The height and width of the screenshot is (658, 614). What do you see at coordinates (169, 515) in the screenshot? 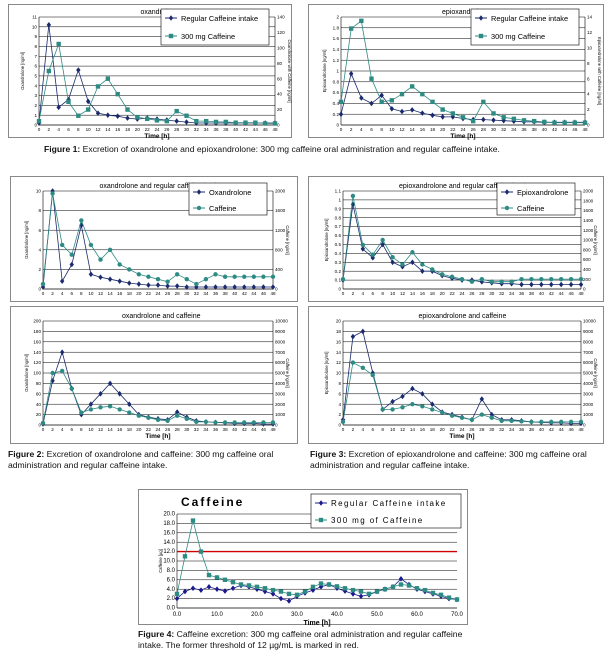
I see `y-tick-label: 20.0` at bounding box center [169, 515].